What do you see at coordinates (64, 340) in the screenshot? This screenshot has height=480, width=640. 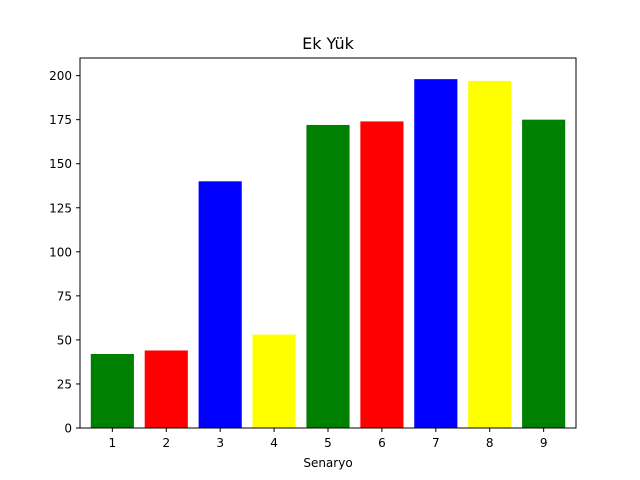 I see `y-tick-label: 50` at bounding box center [64, 340].